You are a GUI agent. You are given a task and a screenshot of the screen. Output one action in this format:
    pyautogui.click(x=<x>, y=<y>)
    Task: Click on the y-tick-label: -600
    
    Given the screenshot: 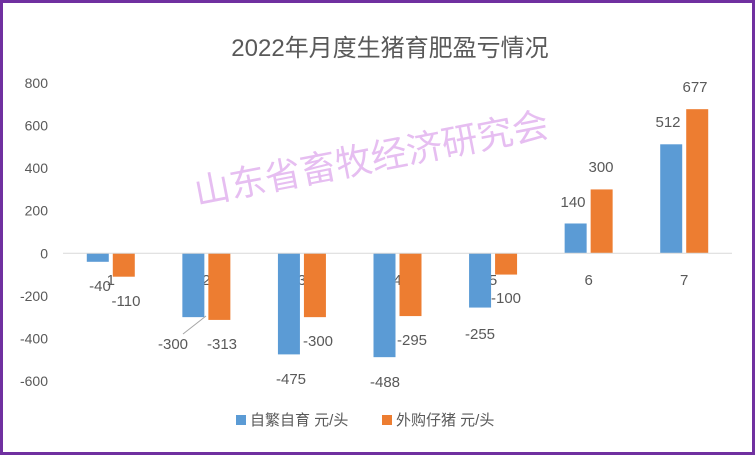 What is the action you would take?
    pyautogui.click(x=34, y=381)
    